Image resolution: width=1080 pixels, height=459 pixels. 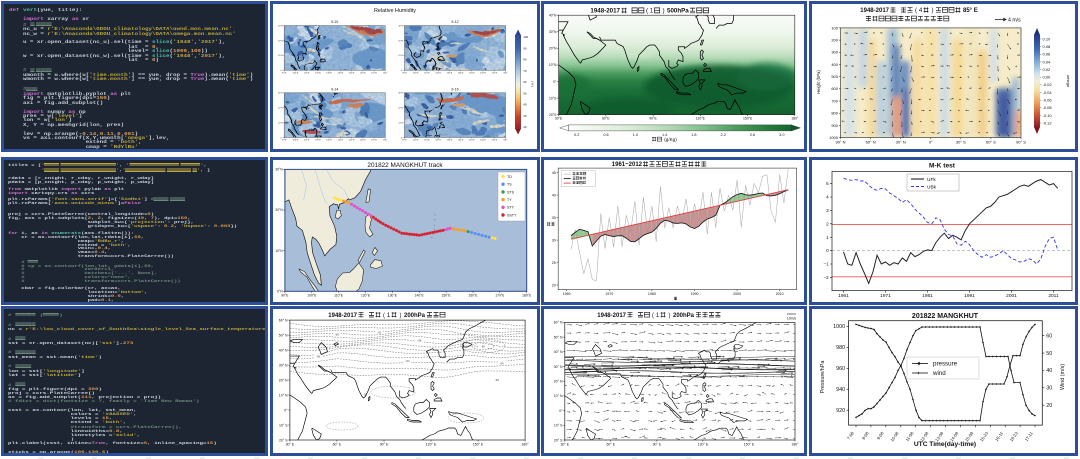 I want to click on svg-text: 150° E, so click(x=478, y=444).